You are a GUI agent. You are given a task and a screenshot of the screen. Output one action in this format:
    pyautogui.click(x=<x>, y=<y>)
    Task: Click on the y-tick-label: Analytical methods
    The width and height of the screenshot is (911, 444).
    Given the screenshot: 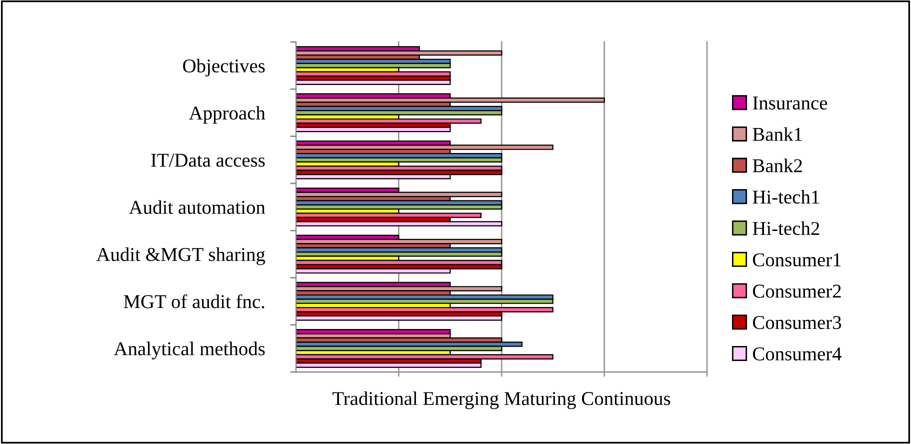 What is the action you would take?
    pyautogui.click(x=189, y=351)
    